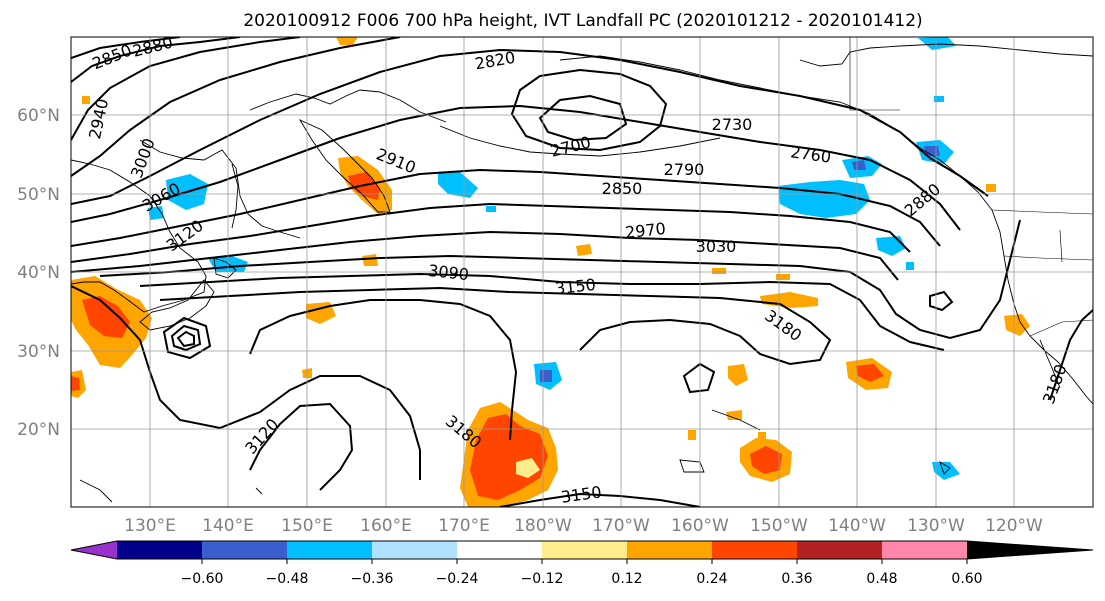 This screenshot has height=601, width=1105. What do you see at coordinates (150, 526) in the screenshot?
I see `lon-label: 130°E` at bounding box center [150, 526].